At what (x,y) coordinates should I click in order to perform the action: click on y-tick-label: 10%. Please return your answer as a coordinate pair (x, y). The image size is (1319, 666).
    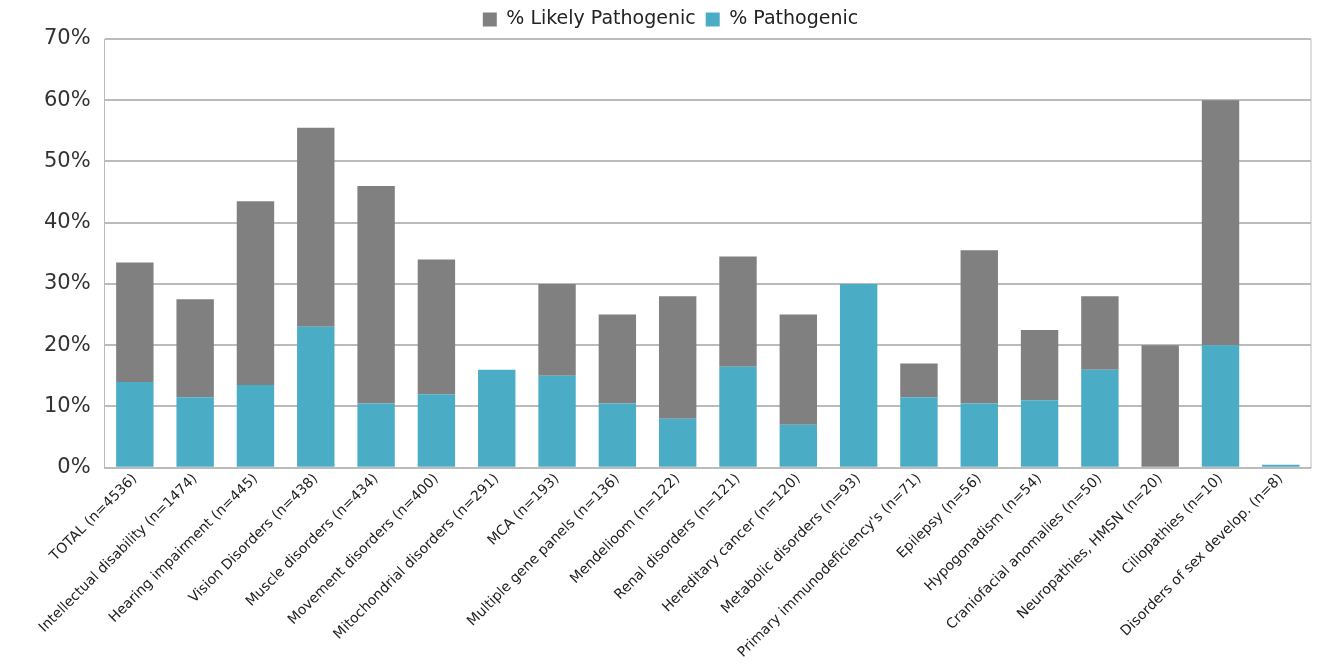
    Looking at the image, I should click on (67, 404).